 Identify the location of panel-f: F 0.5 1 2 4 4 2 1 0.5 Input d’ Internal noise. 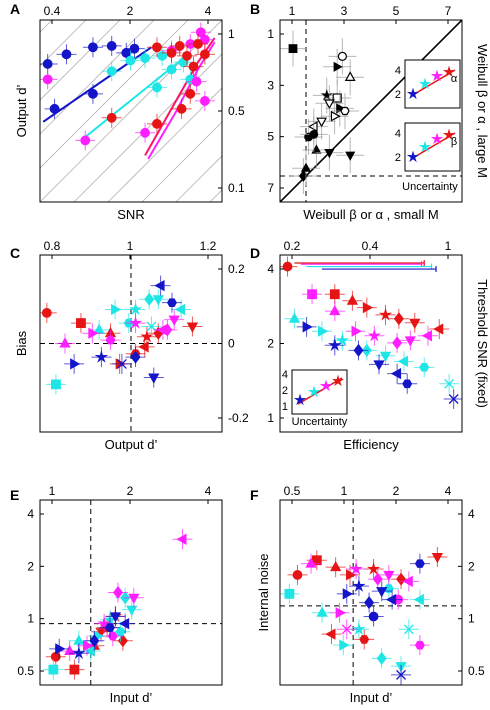
(367, 594).